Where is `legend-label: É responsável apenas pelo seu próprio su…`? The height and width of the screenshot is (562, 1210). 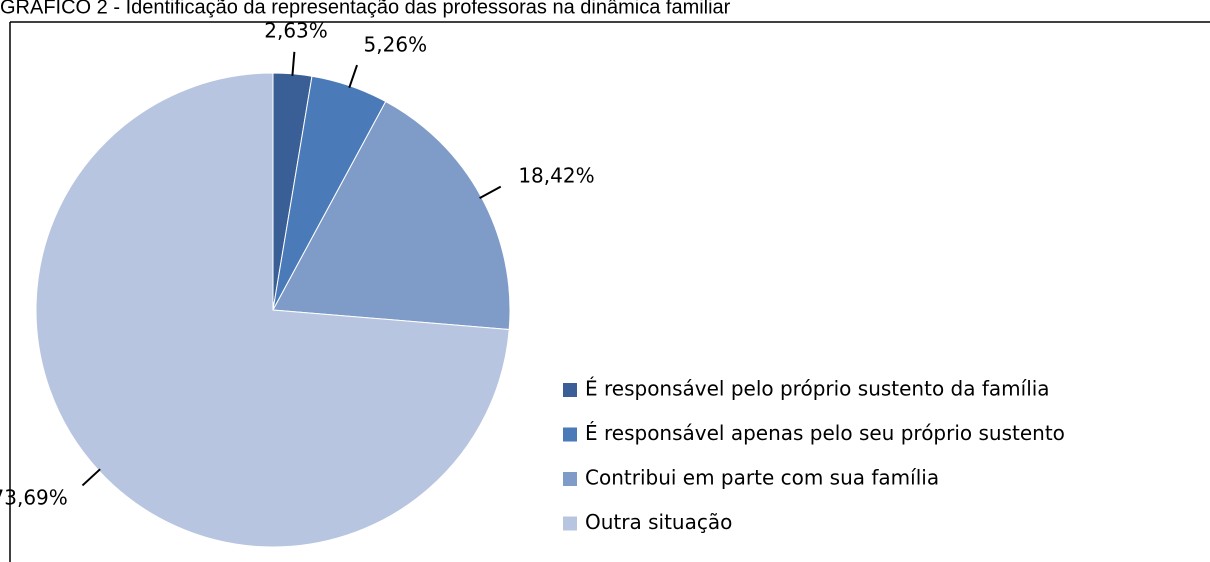 legend-label: É responsável apenas pelo seu próprio su… is located at coordinates (825, 433).